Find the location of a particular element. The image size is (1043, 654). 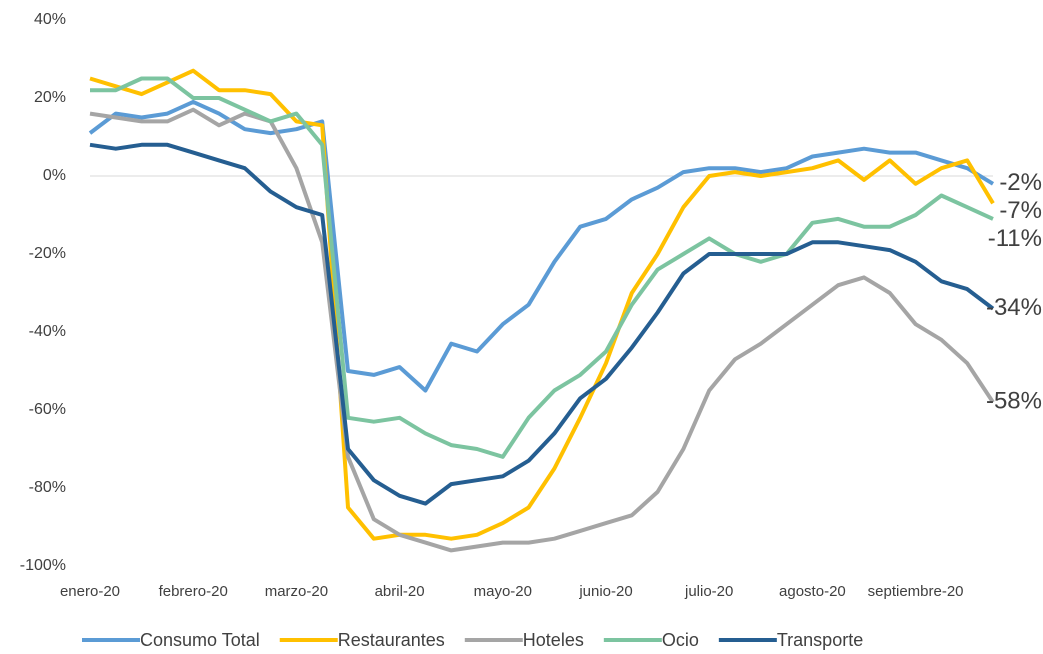

x-tick-label: abril-20 is located at coordinates (400, 591).